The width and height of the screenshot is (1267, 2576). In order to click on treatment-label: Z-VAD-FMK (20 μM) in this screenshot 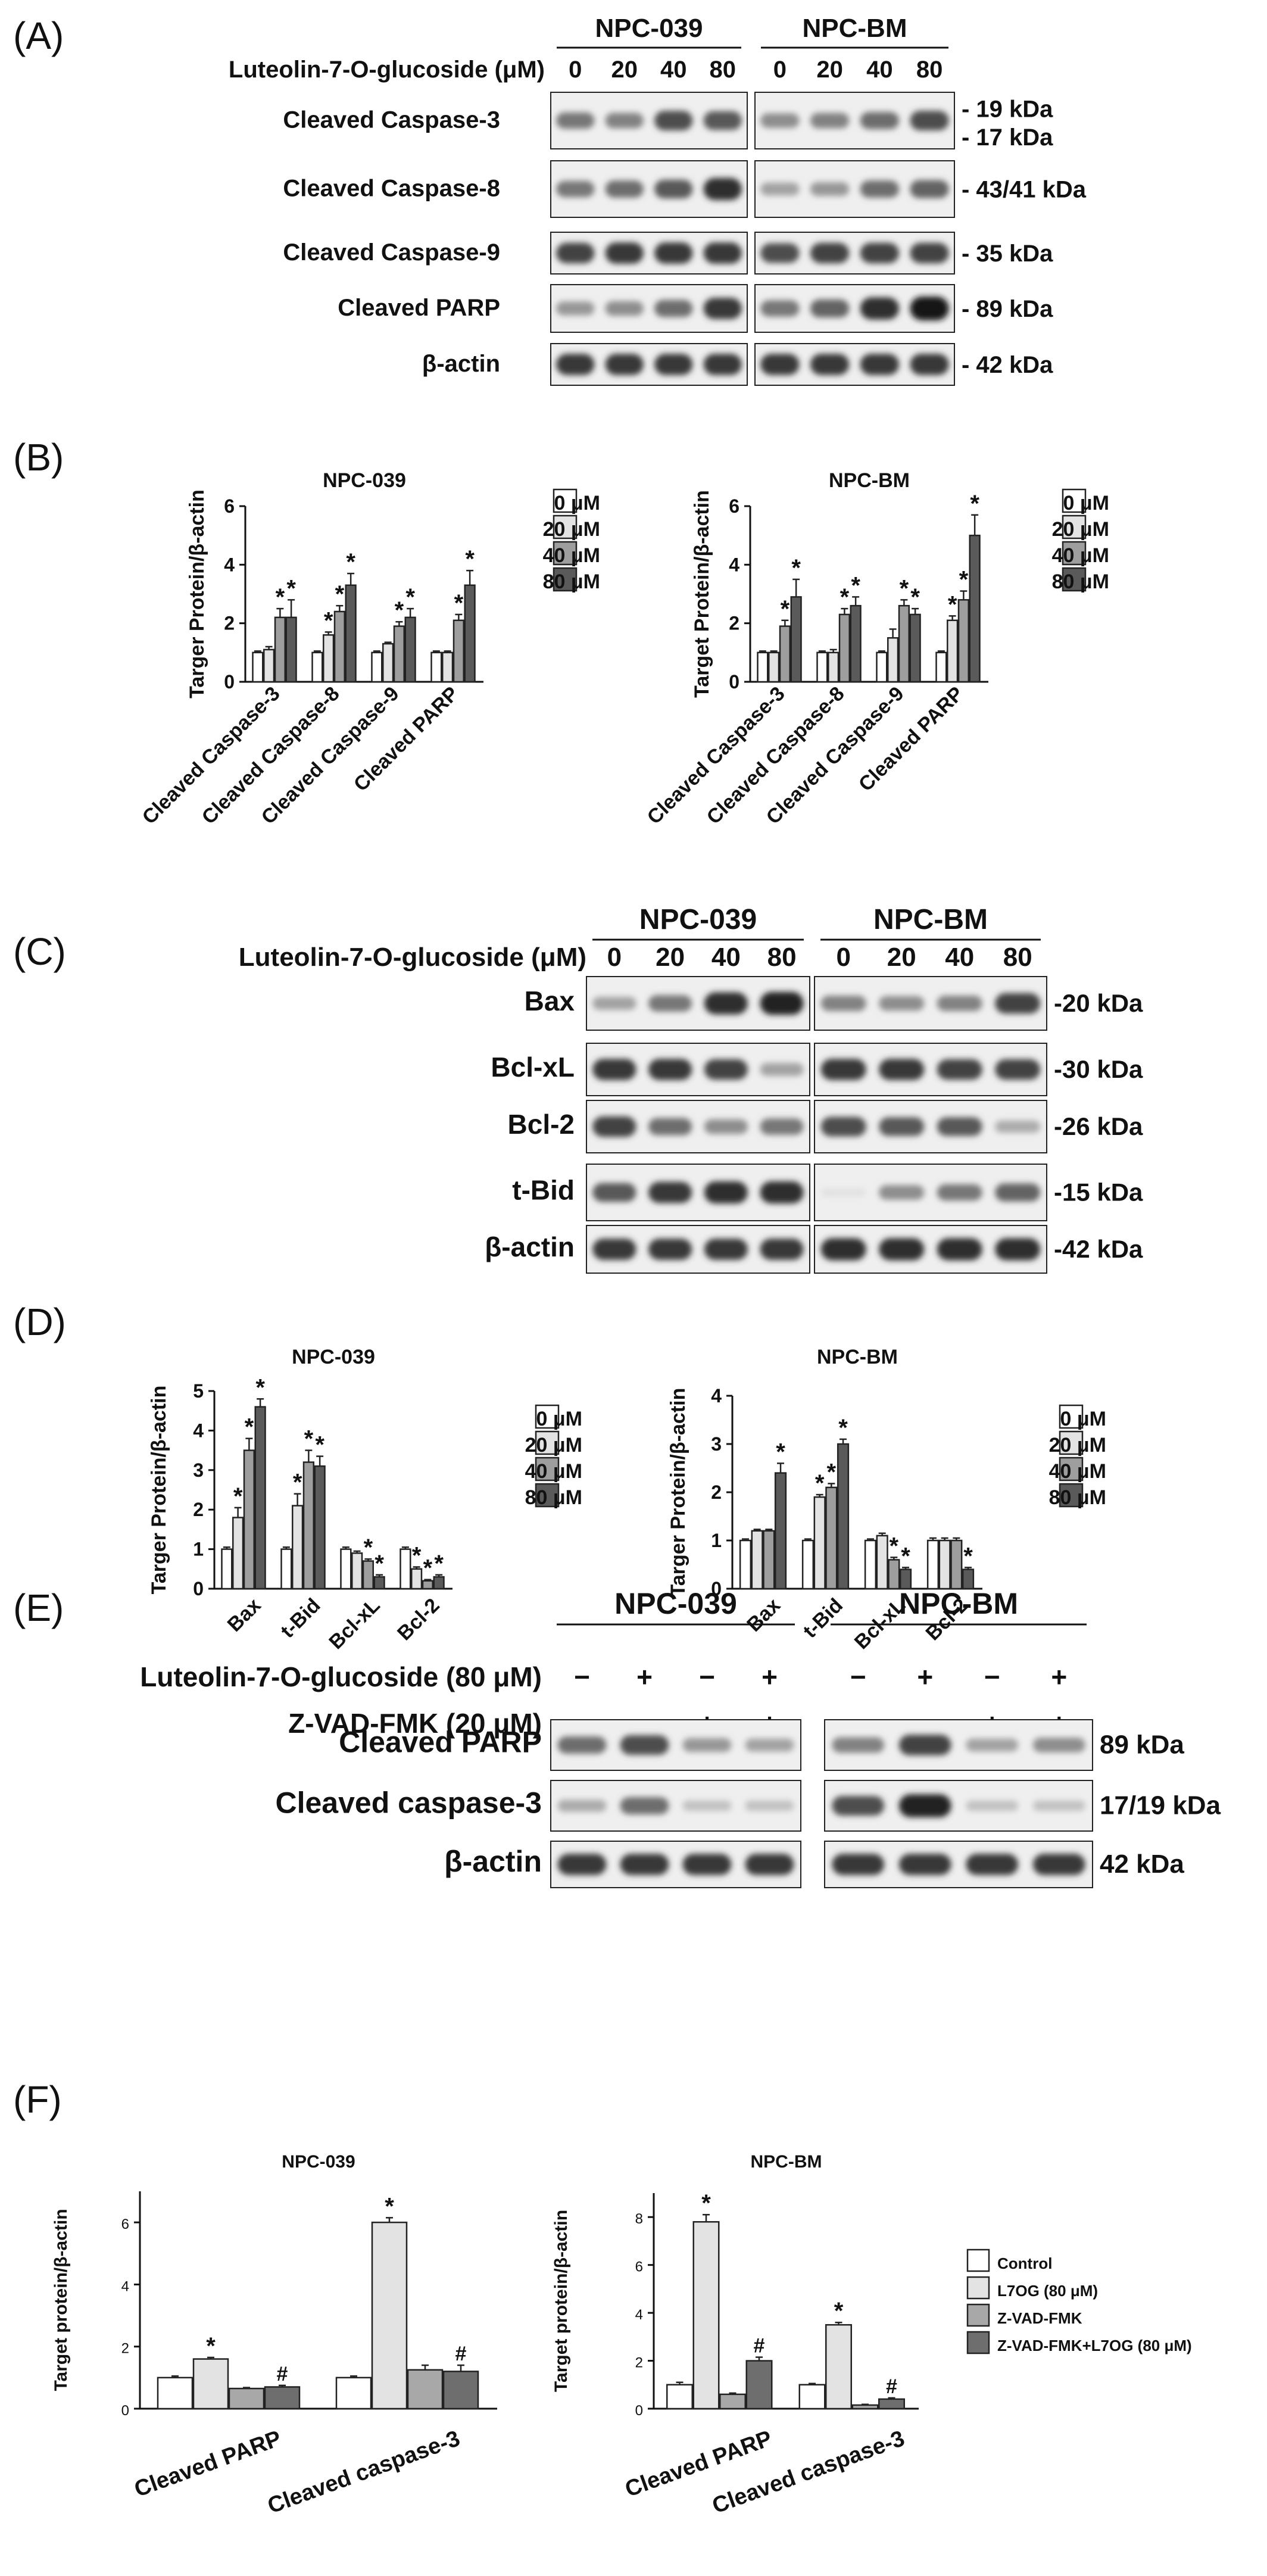, I will do `click(415, 1723)`.